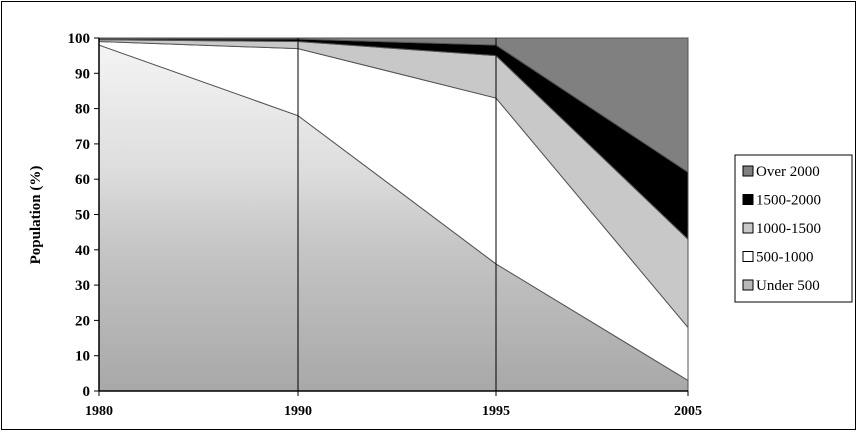  I want to click on y-tick-label: 50, so click(82, 216).